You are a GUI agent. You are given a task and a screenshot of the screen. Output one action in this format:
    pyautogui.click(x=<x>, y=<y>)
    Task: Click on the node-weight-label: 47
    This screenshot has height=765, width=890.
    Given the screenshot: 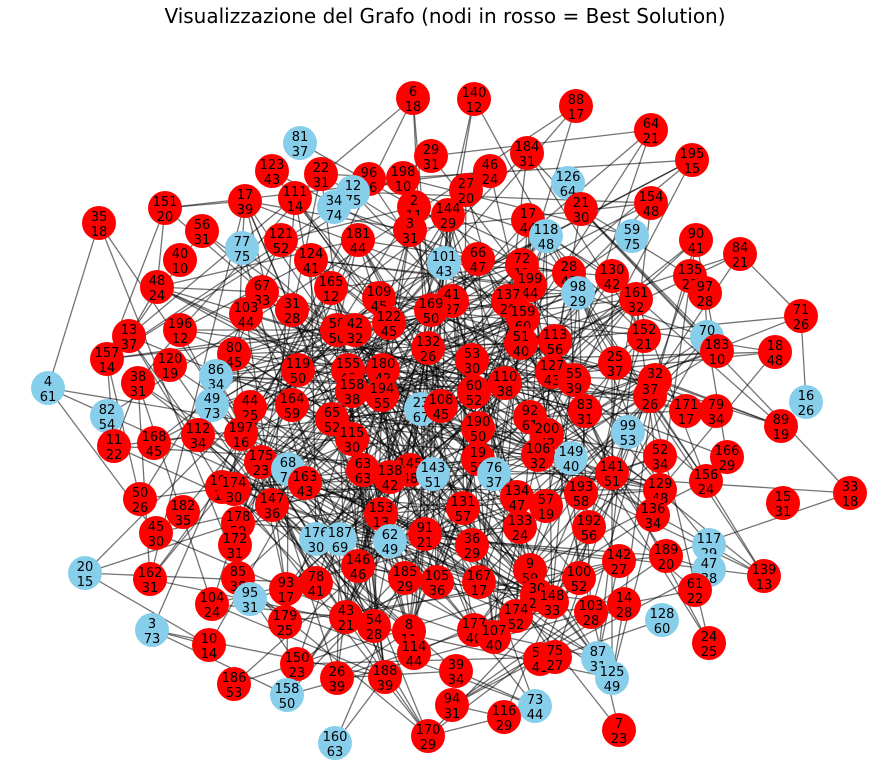 What is the action you would take?
    pyautogui.click(x=478, y=268)
    